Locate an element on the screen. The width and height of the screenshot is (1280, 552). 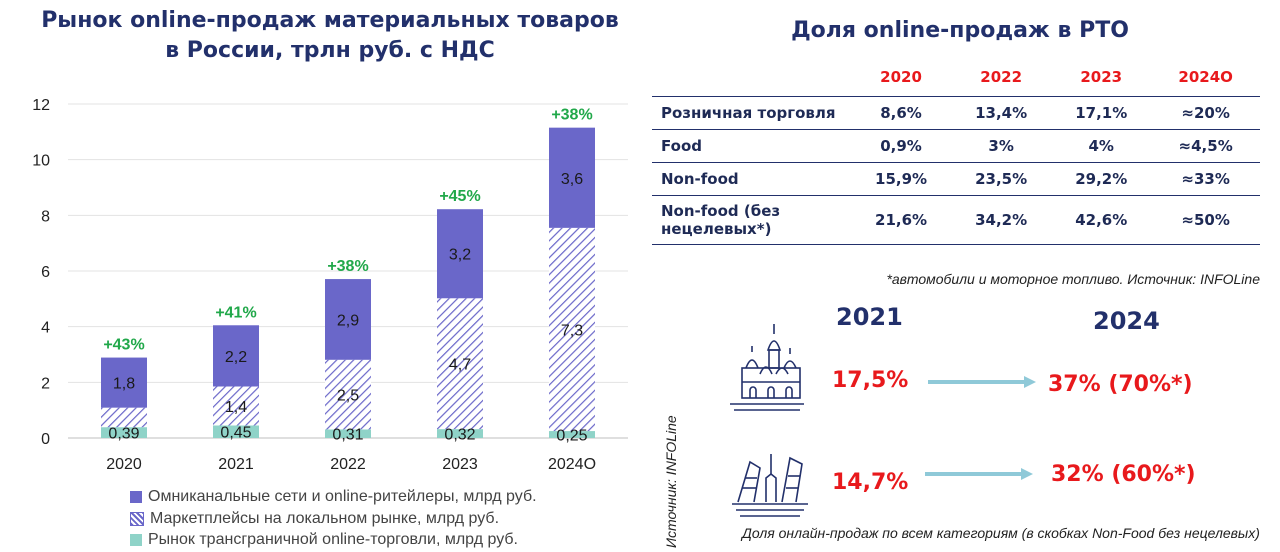
moscow-kremlin-icon is located at coordinates (767, 367).